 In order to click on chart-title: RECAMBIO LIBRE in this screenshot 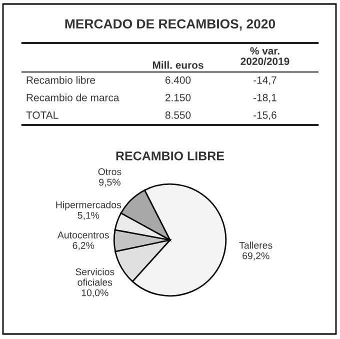, I will do `click(170, 156)`.